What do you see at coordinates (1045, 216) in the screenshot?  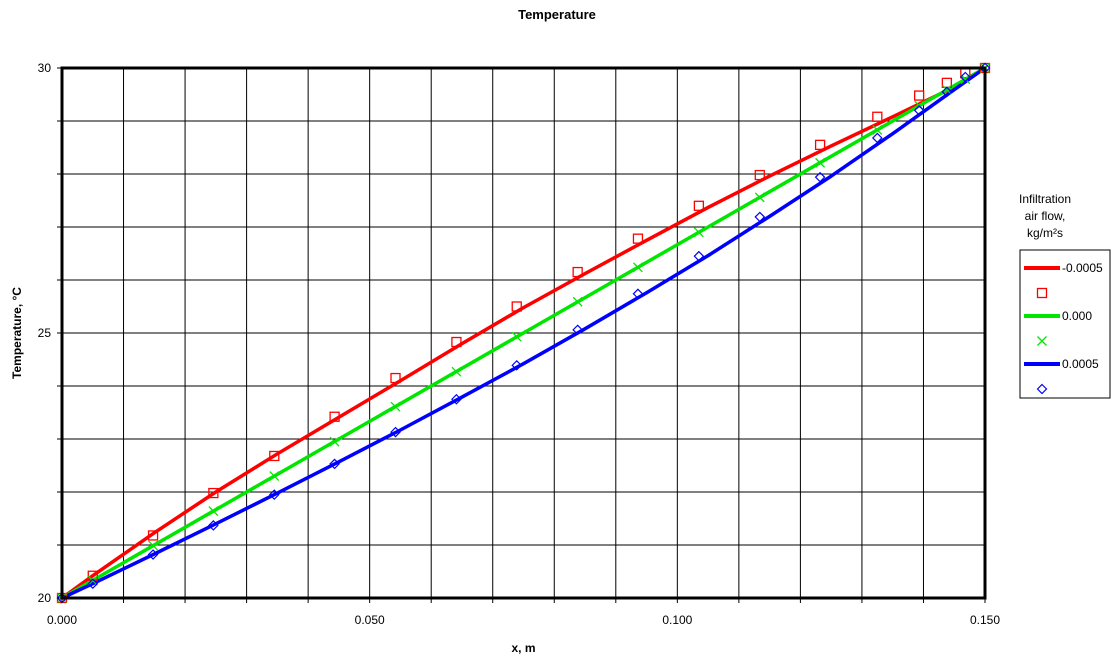 I see `legend-title-line-2: air flow,` at bounding box center [1045, 216].